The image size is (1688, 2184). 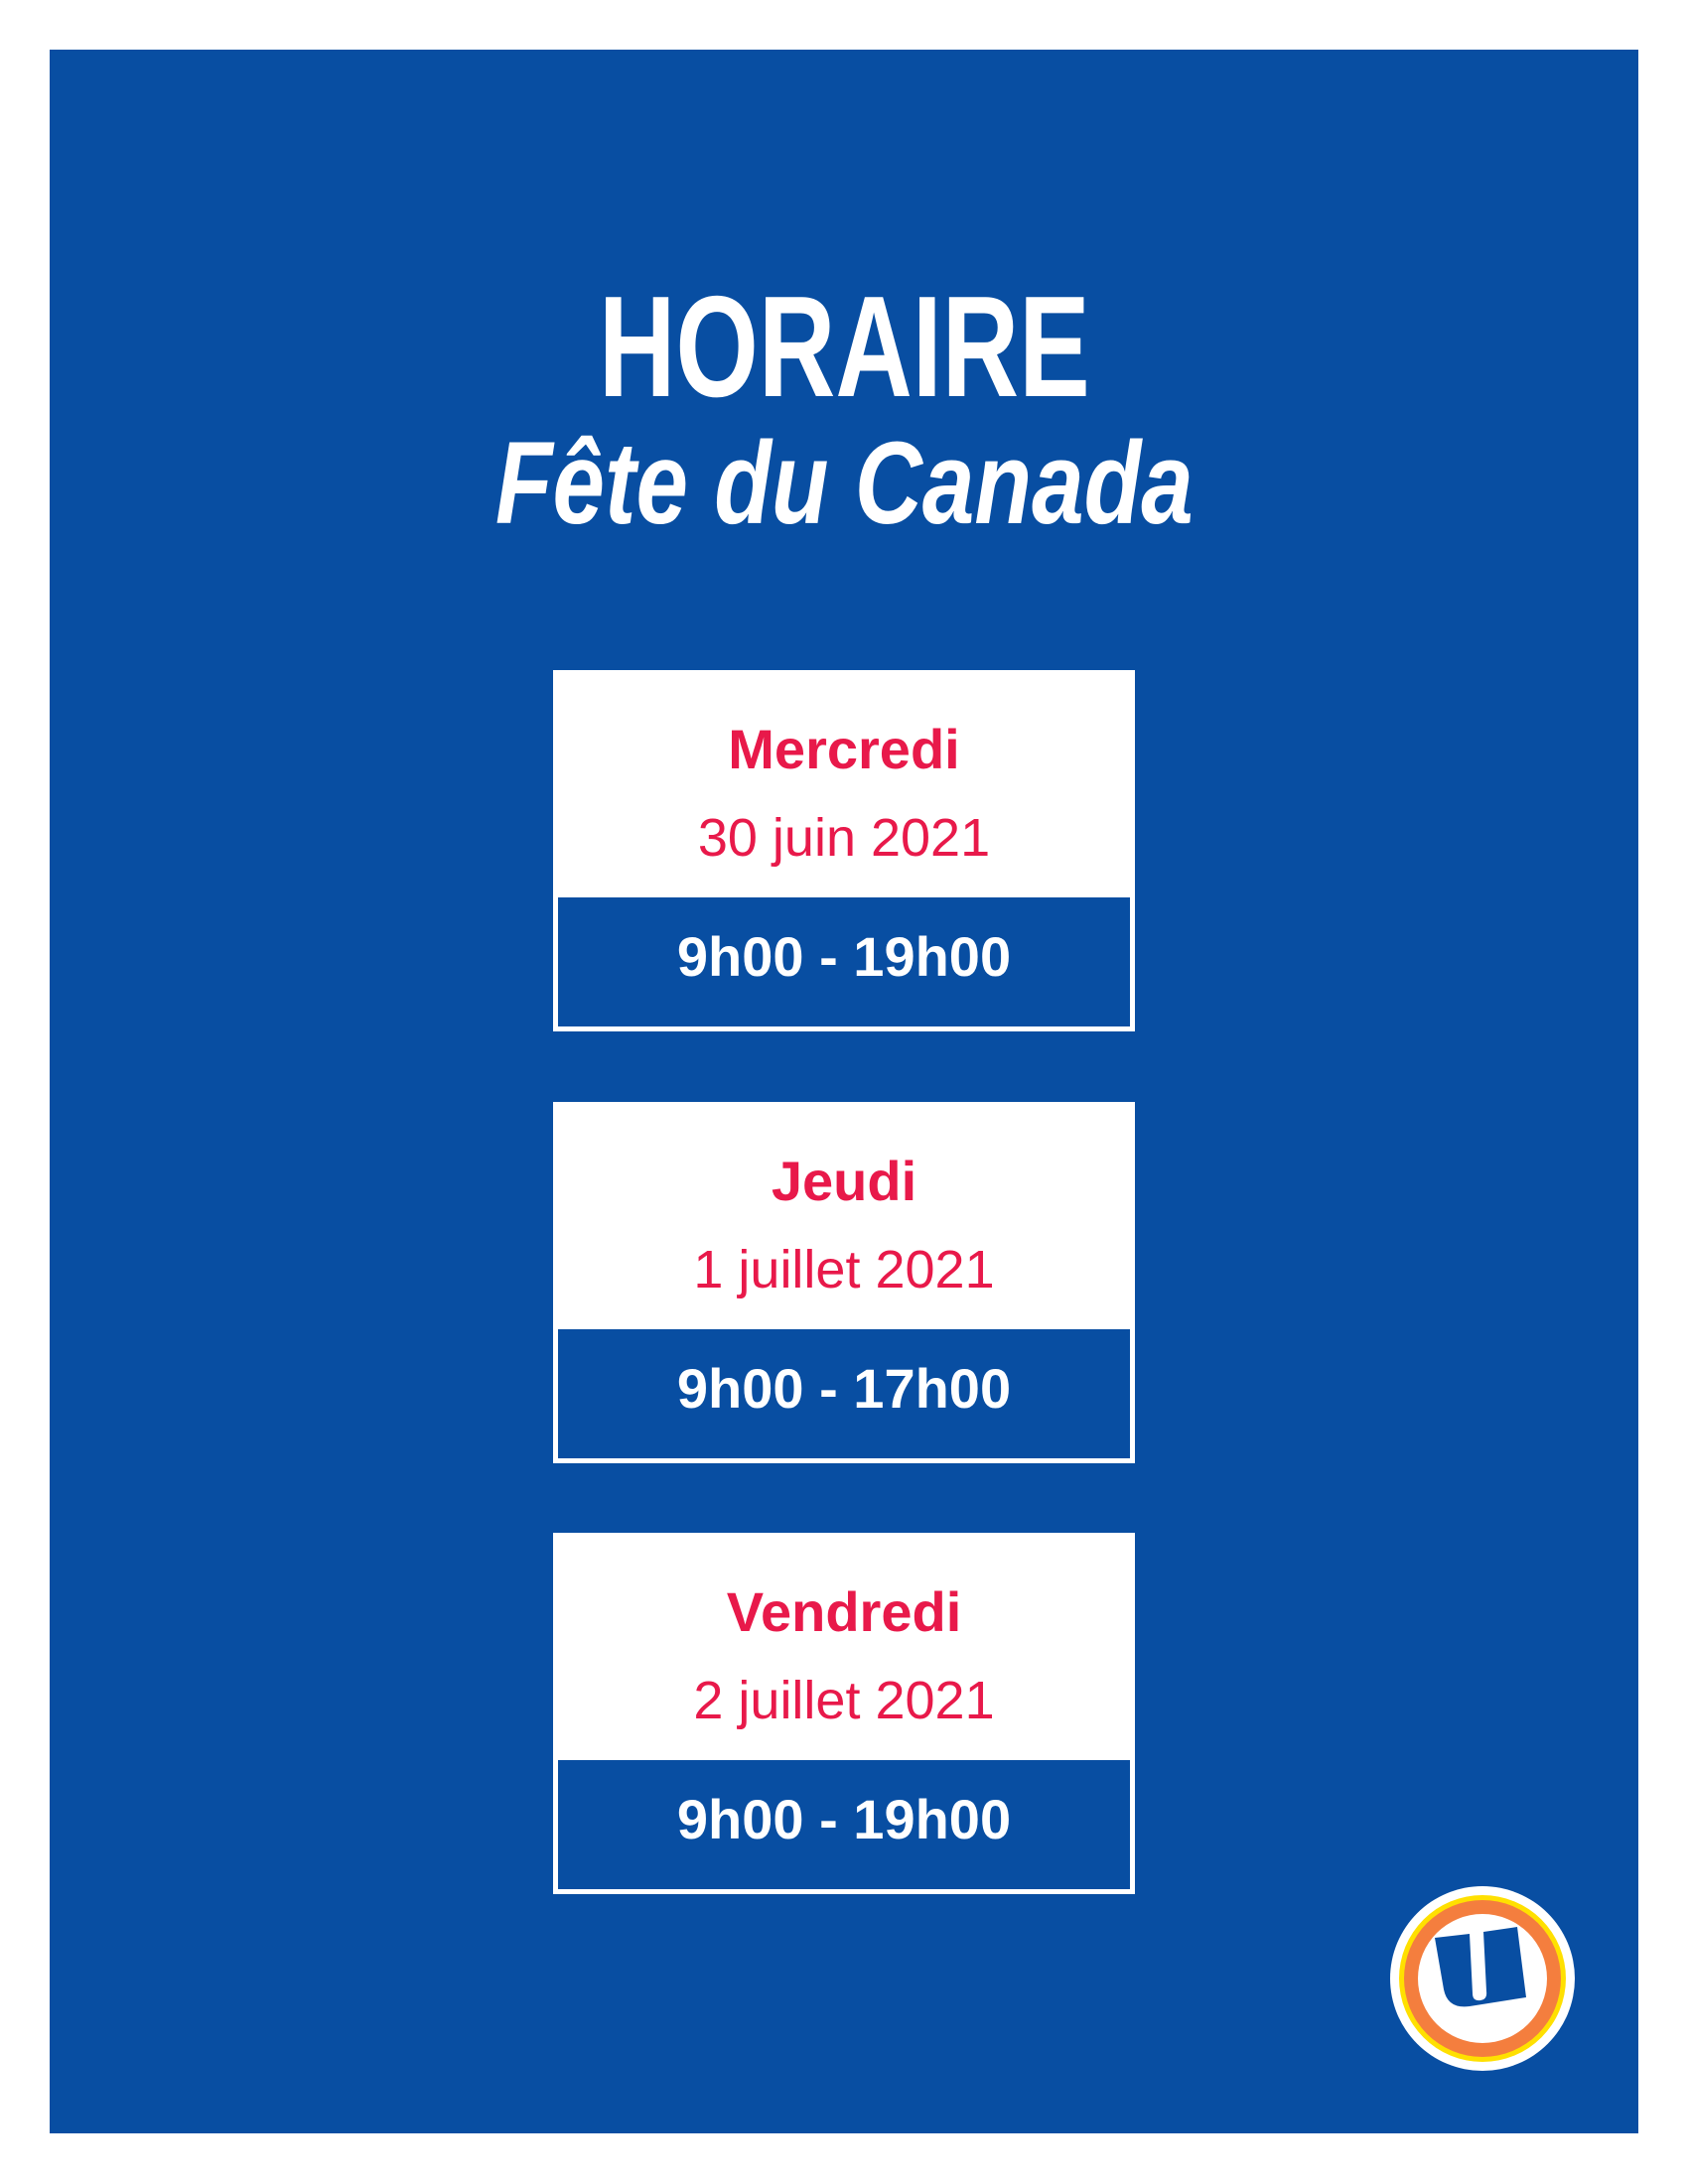 I want to click on schedule-card-wednesday: Mercredi 30 juin 2021 9h00 - 19h00, so click(x=844, y=850).